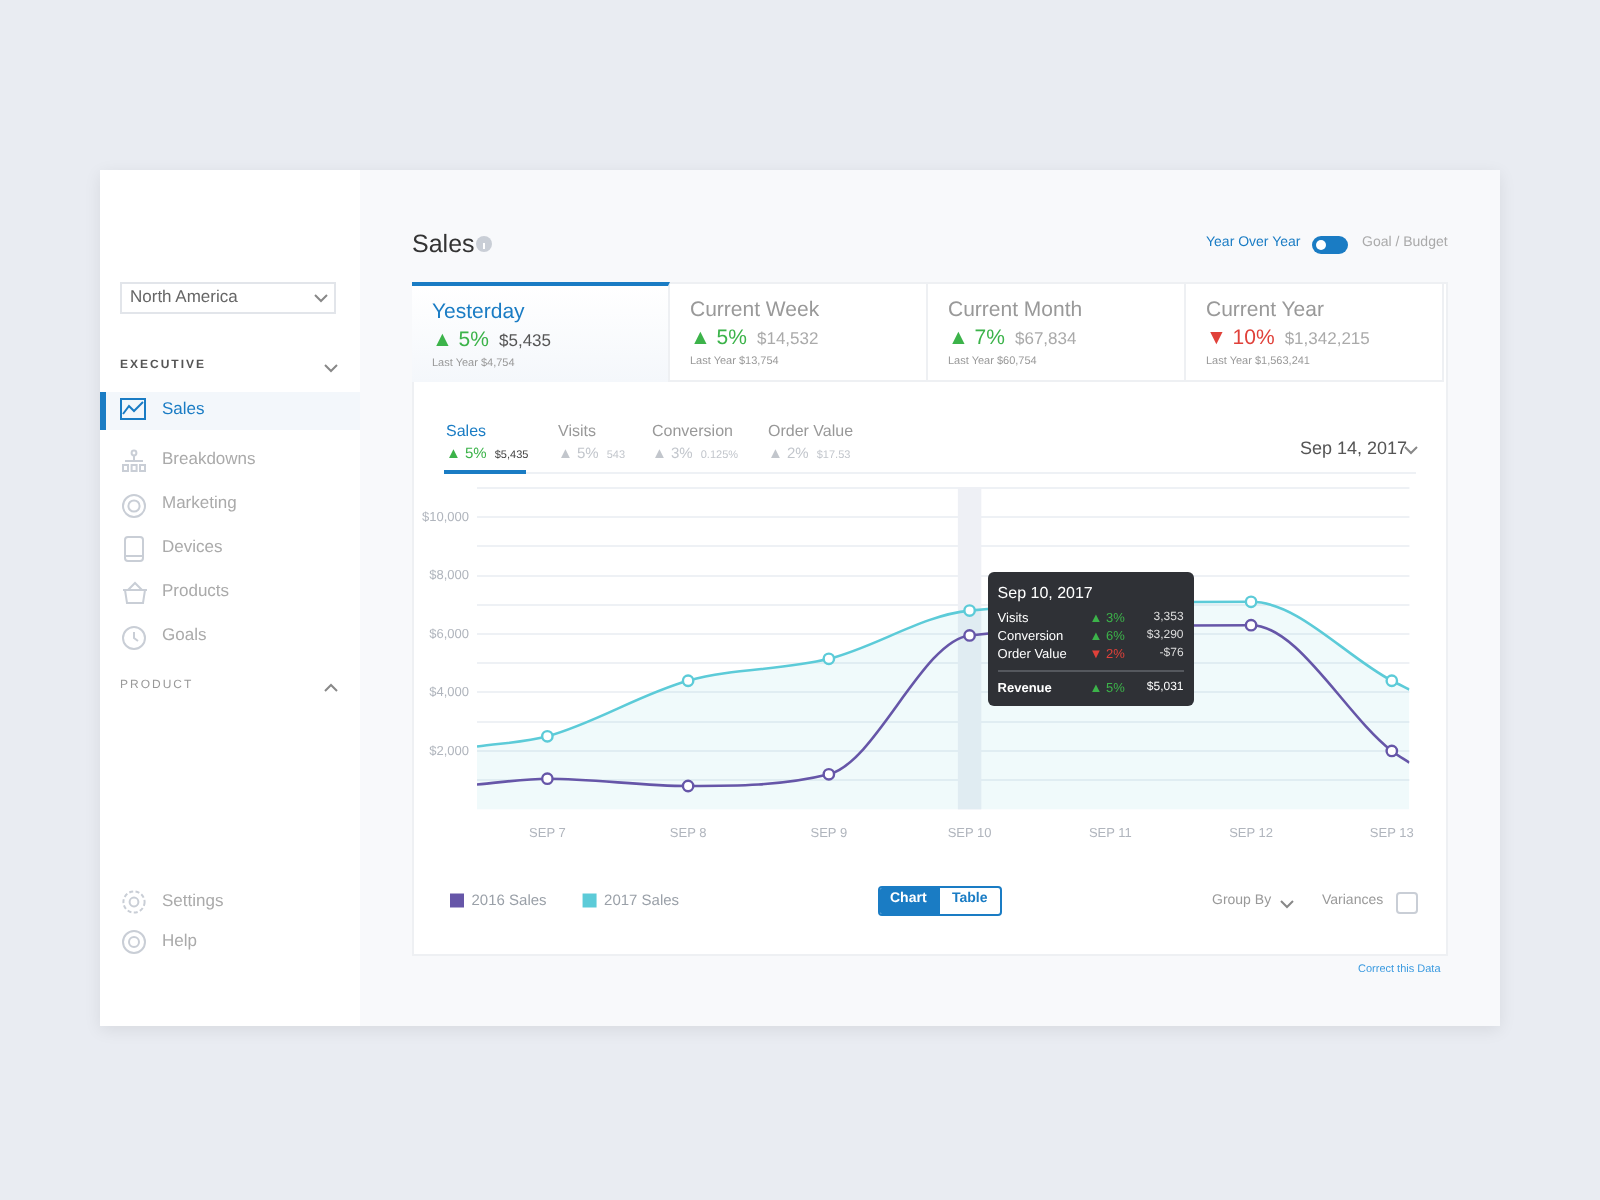 This screenshot has height=1200, width=1600. Describe the element at coordinates (1354, 448) in the screenshot. I see `text: Sep 14, 2017` at that location.